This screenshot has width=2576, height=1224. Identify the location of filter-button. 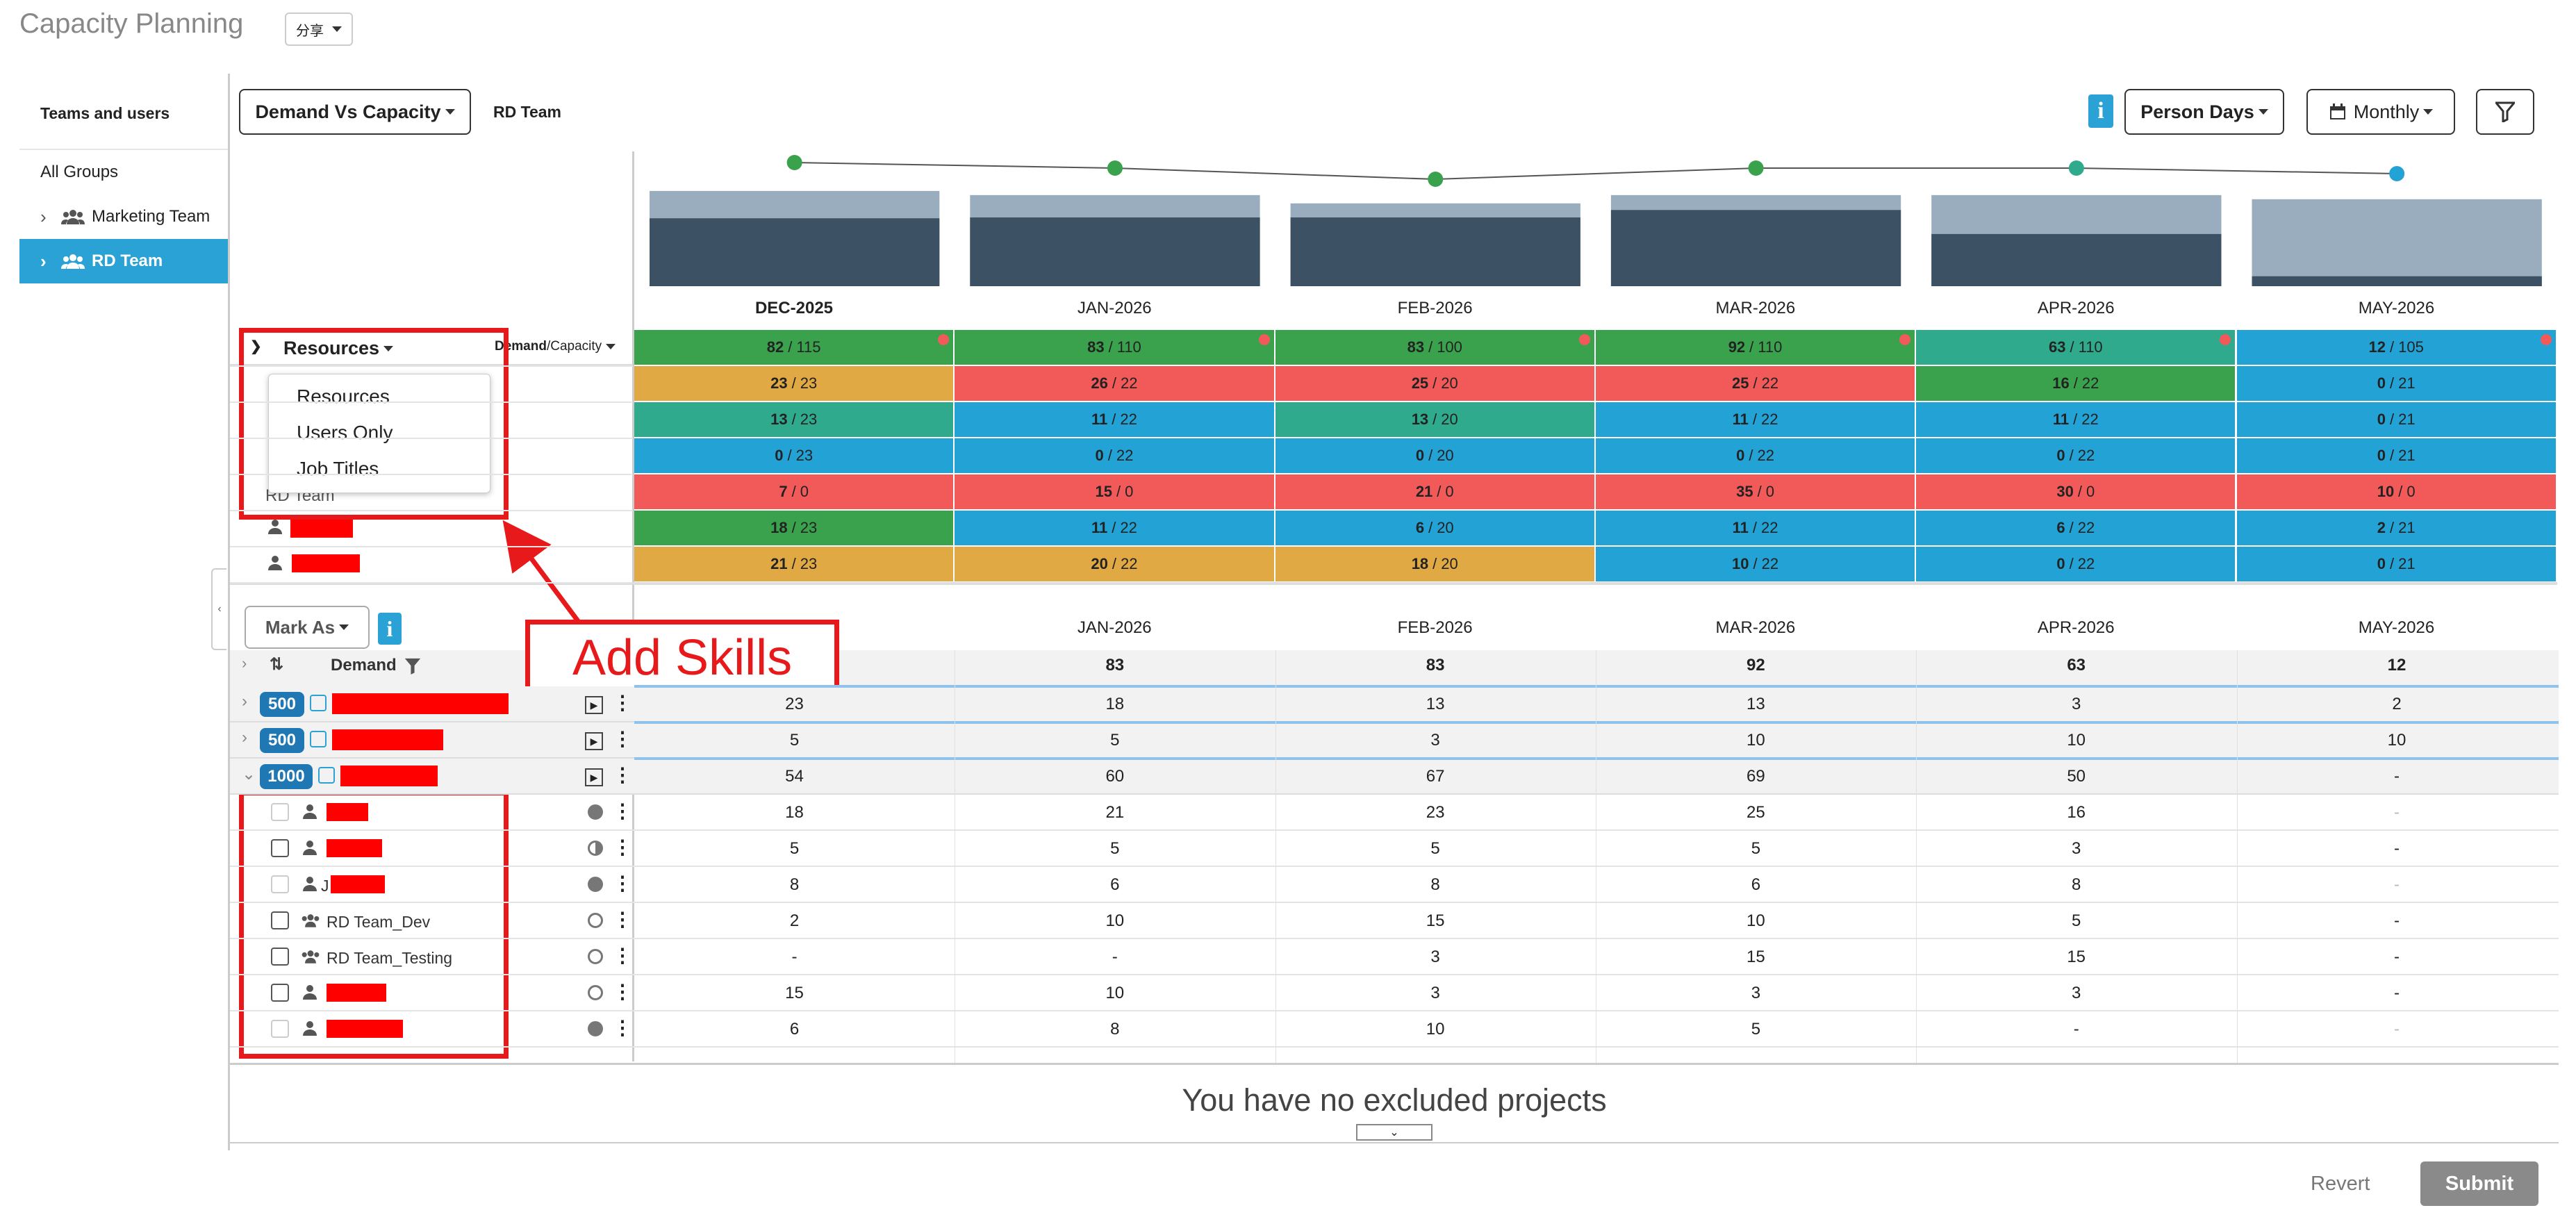
(2505, 112).